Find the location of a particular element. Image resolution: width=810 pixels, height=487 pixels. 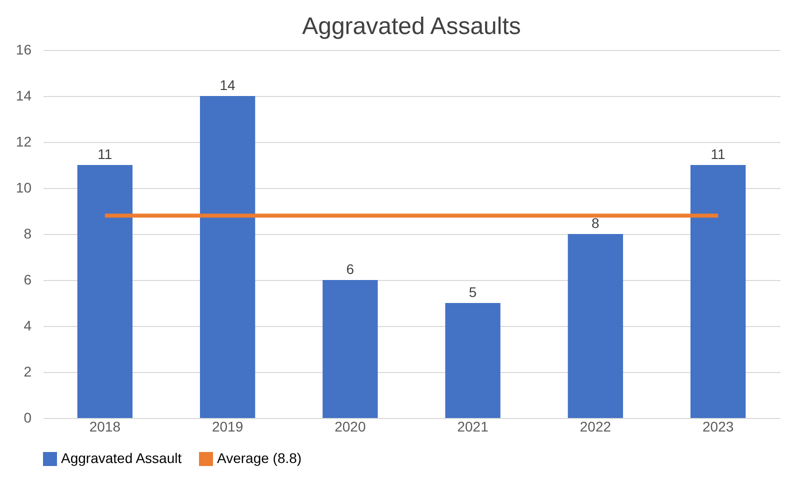

data-label: 8 is located at coordinates (596, 223).